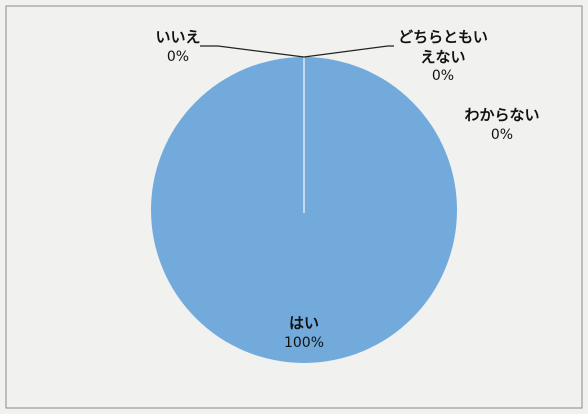  I want to click on data-label-hai: はい 100%, so click(304, 333).